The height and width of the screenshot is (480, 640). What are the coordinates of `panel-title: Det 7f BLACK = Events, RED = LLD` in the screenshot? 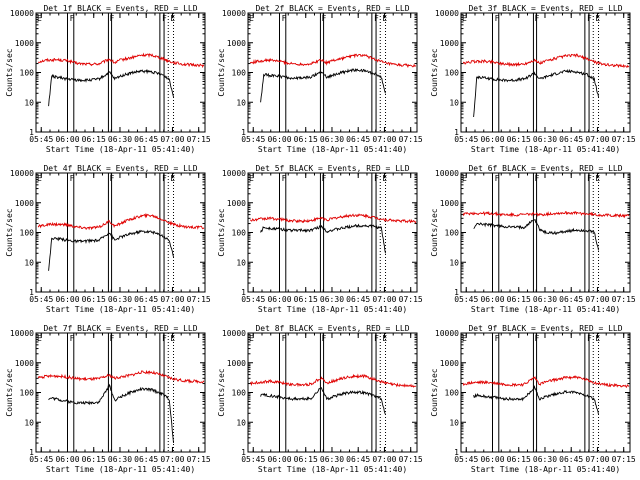 It's located at (120, 328).